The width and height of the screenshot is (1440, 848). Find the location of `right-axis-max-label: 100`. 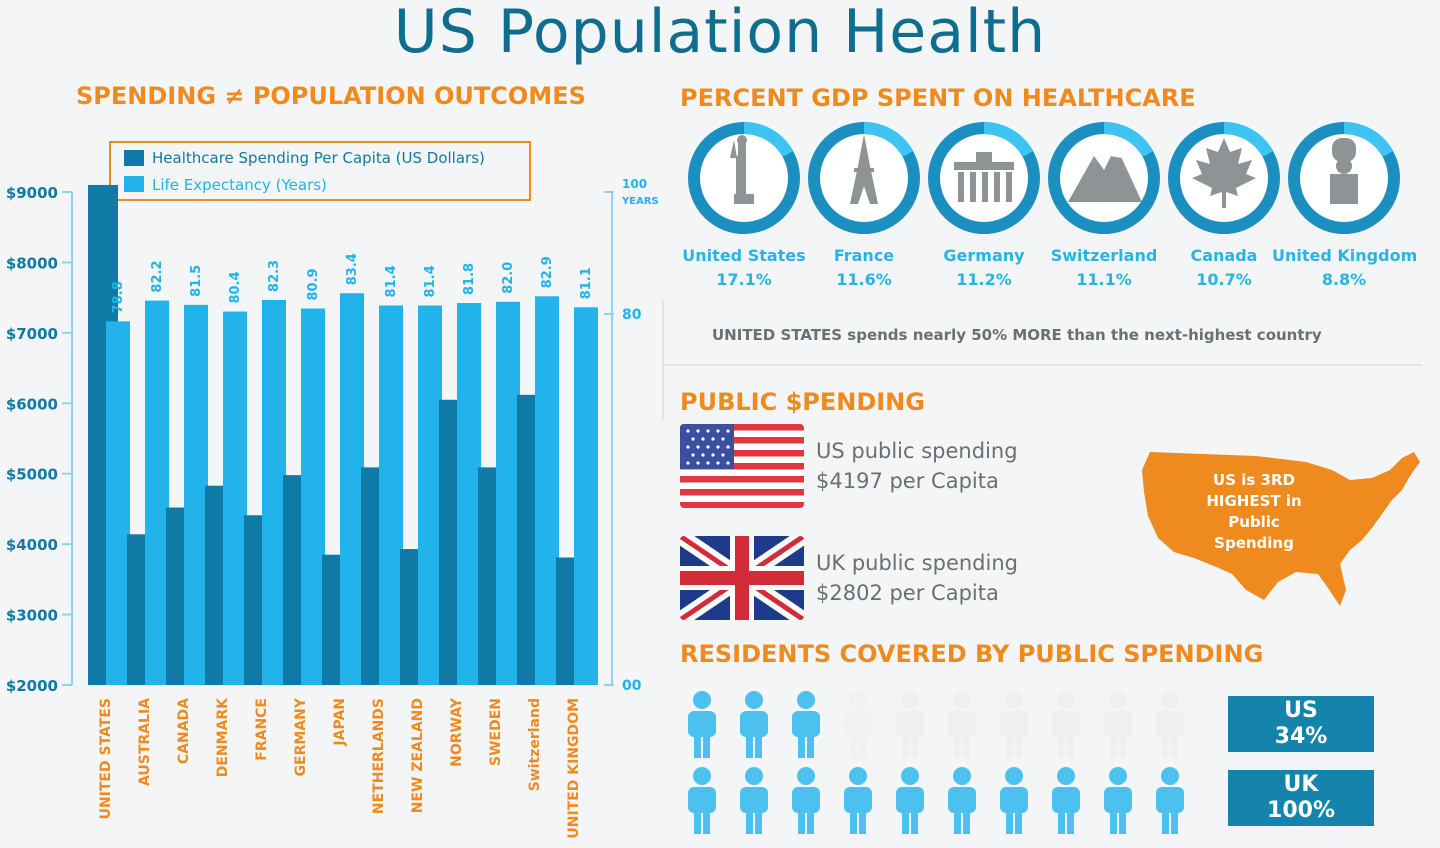

right-axis-max-label: 100 is located at coordinates (634, 184).